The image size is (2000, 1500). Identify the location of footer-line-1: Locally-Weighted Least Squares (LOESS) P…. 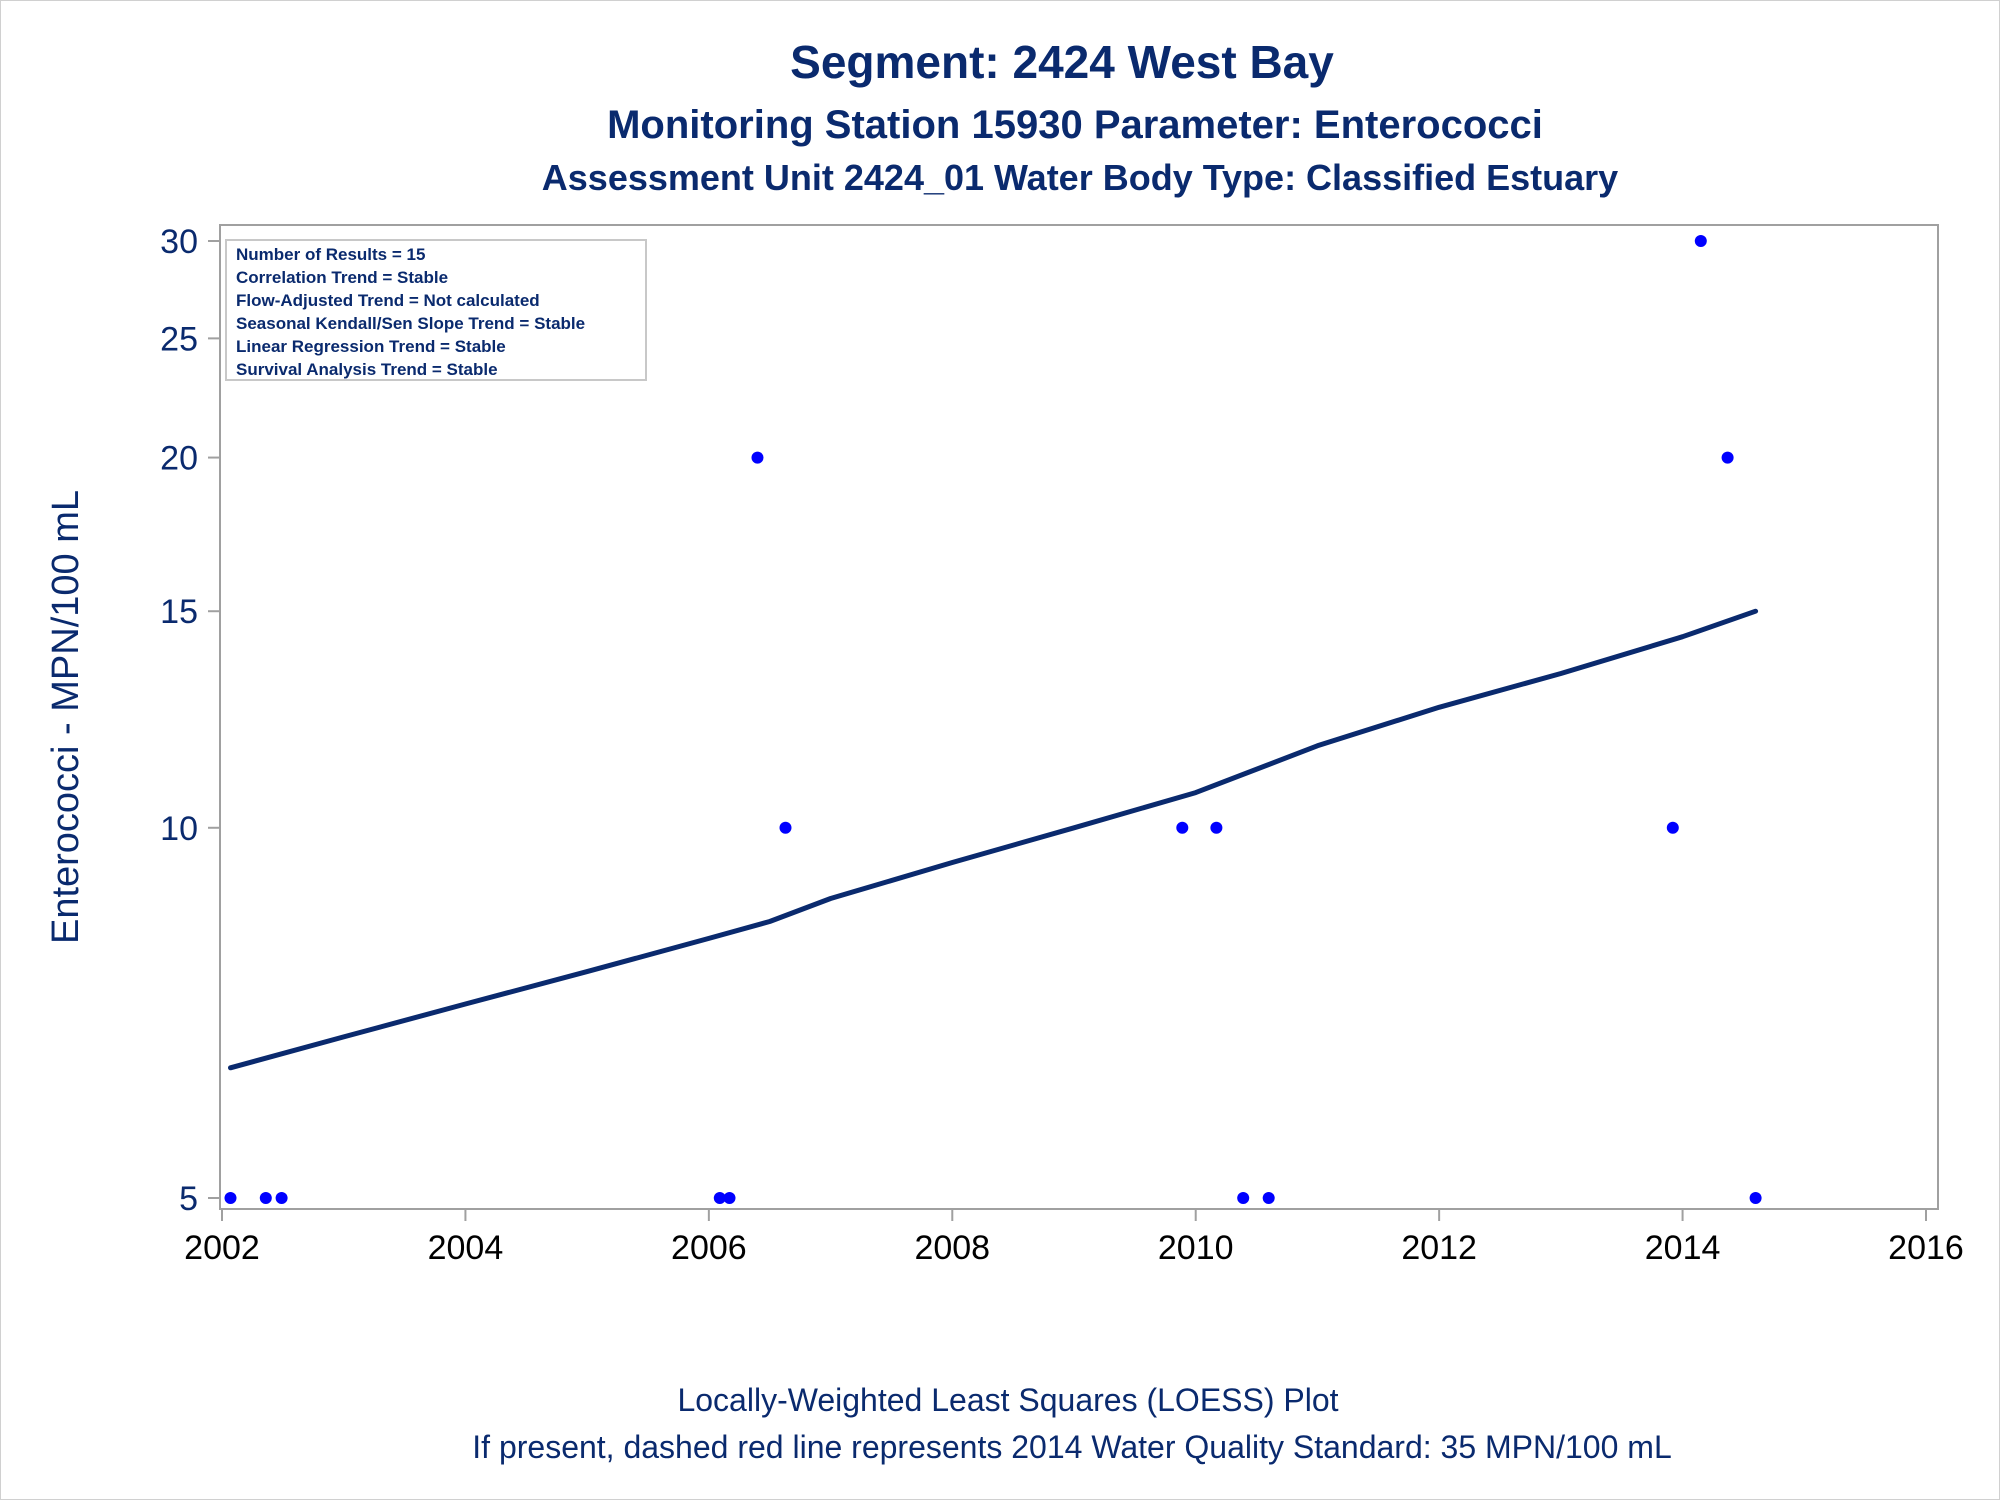
(1007, 1400).